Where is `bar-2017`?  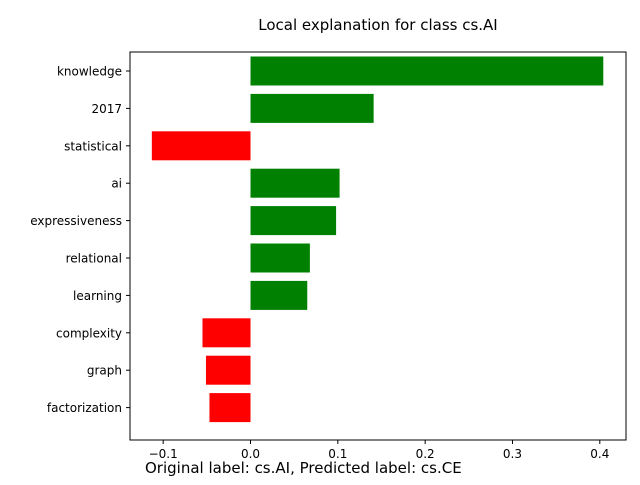 bar-2017 is located at coordinates (312, 108).